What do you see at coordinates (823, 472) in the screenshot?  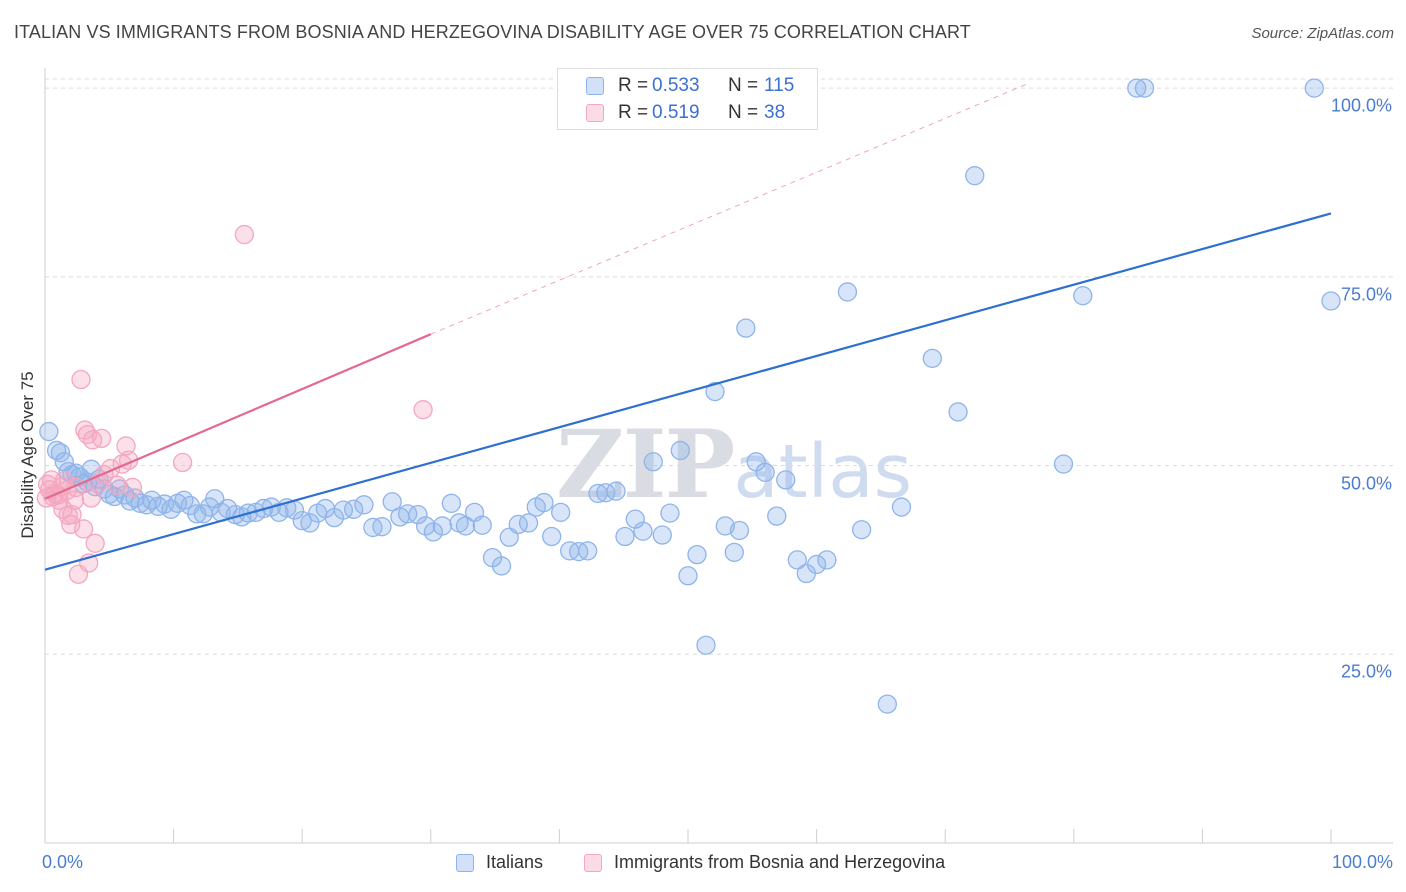 I see `watermark-atlas: atlas` at bounding box center [823, 472].